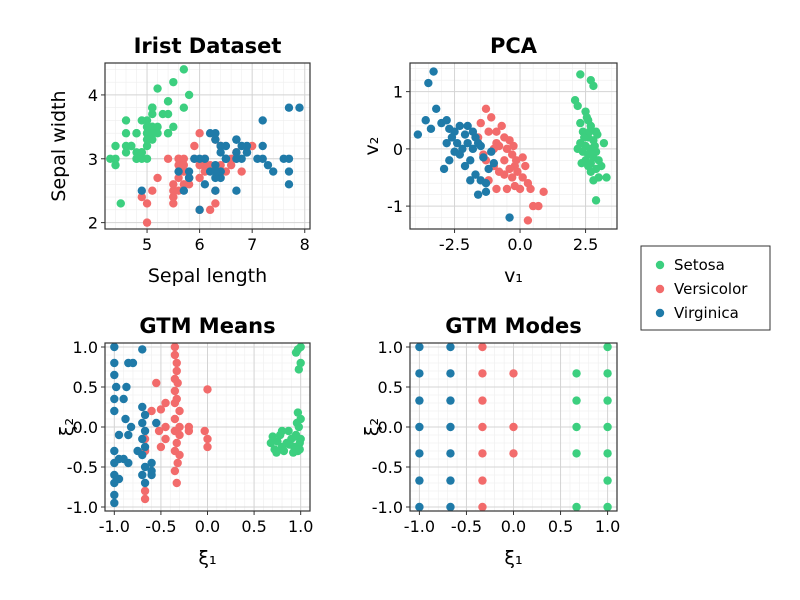 This screenshot has height=600, width=800. Describe the element at coordinates (252, 244) in the screenshot. I see `x-tick-label: 7` at that location.